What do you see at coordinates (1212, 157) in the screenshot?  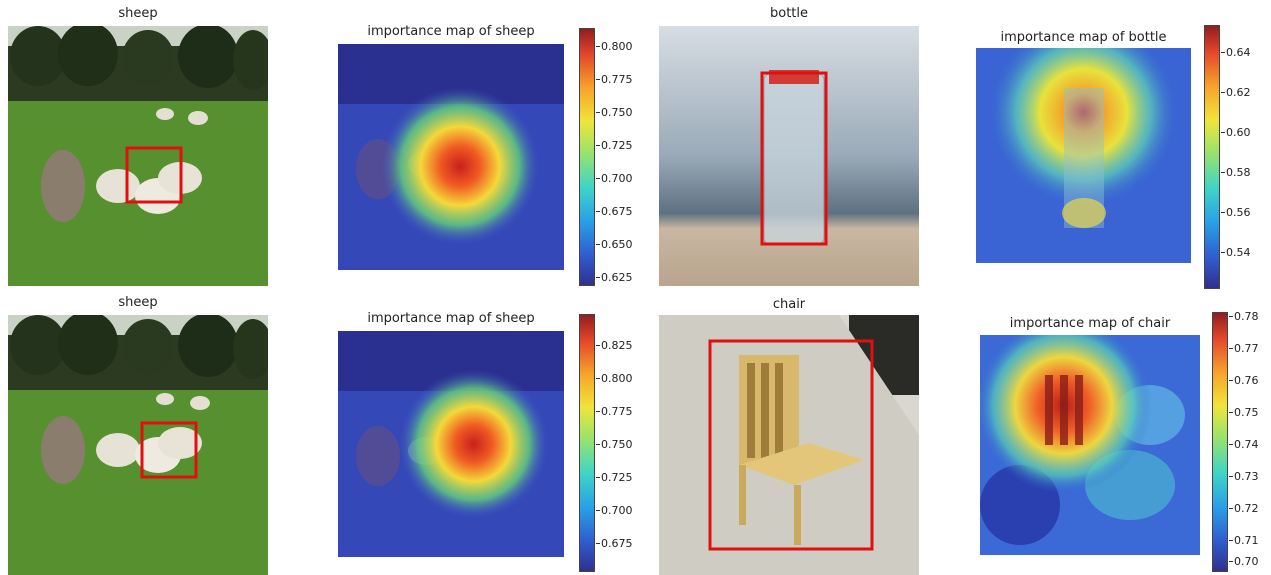 I see `colorbar-bottle` at bounding box center [1212, 157].